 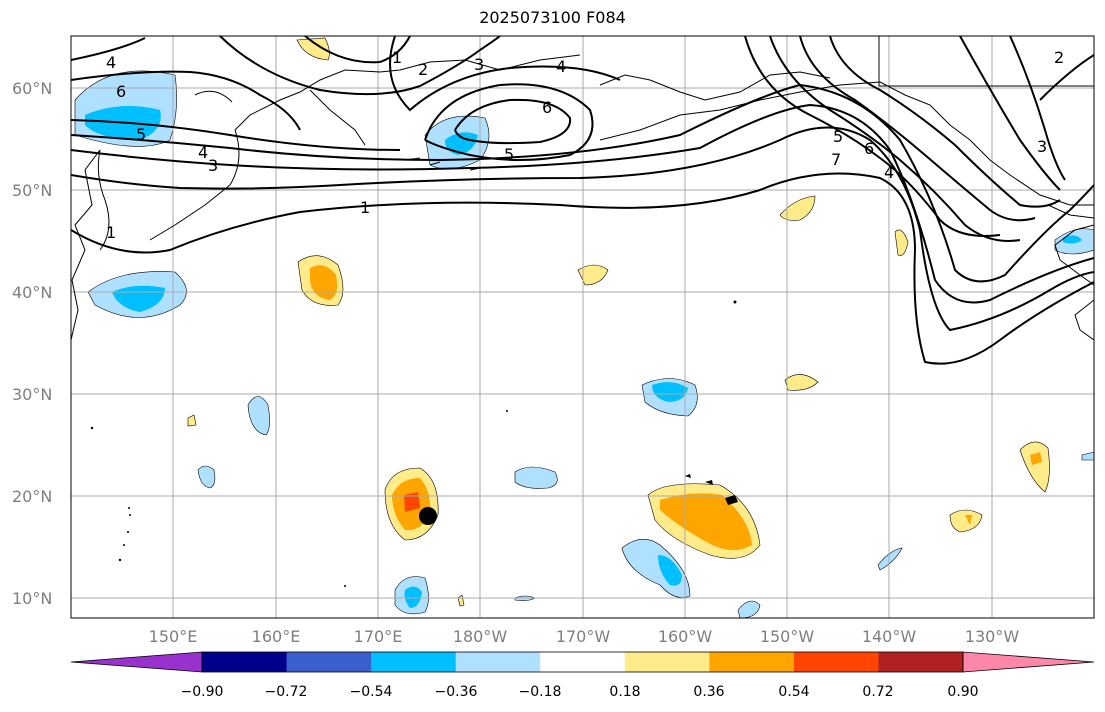 I want to click on colorbar-tick-label: 0.18, so click(x=624, y=692).